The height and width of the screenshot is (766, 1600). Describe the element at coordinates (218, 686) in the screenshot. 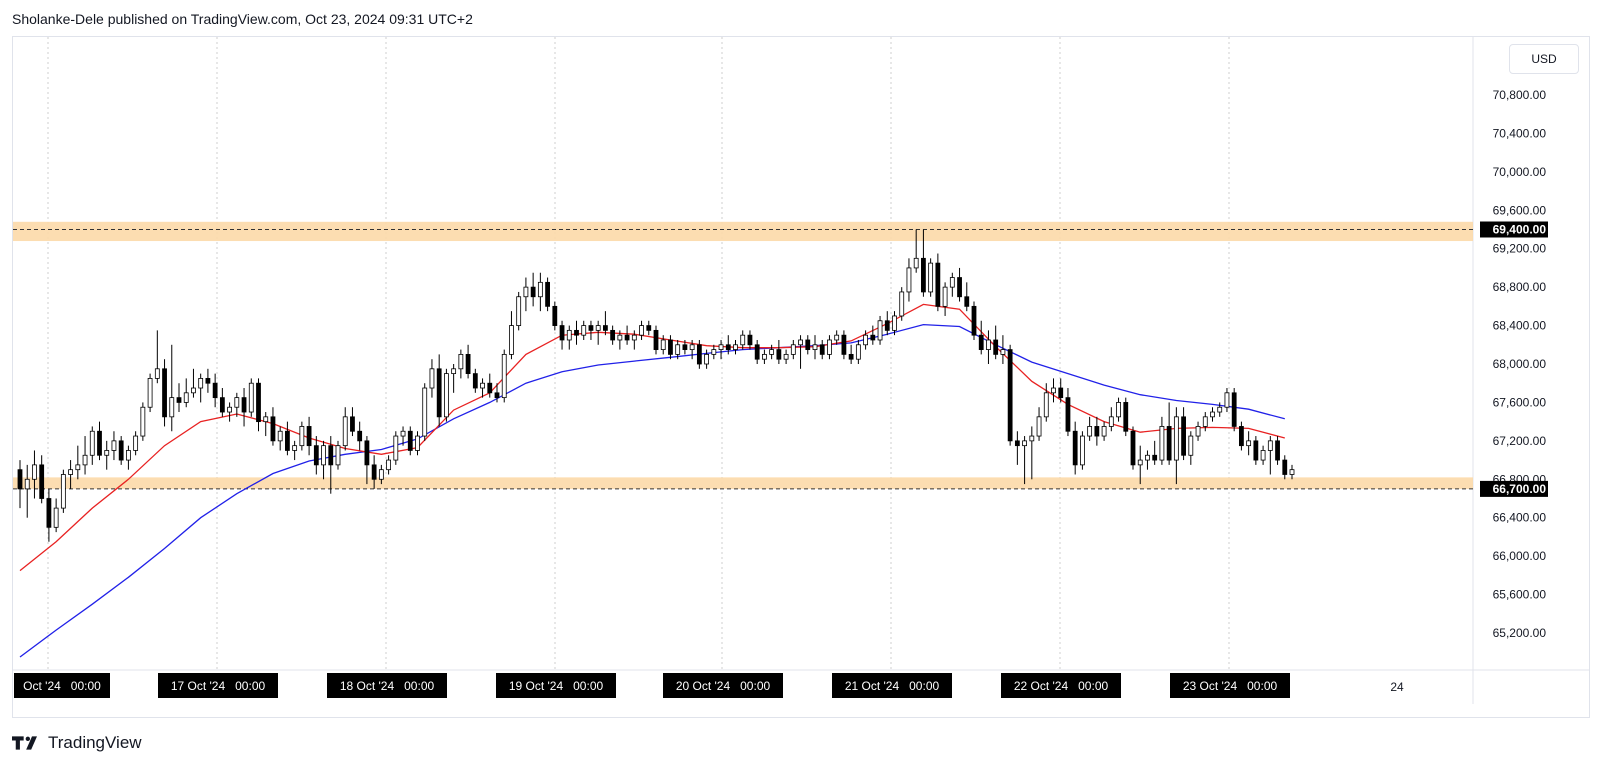

I see `time-label: 17 Oct '24 00:00` at that location.